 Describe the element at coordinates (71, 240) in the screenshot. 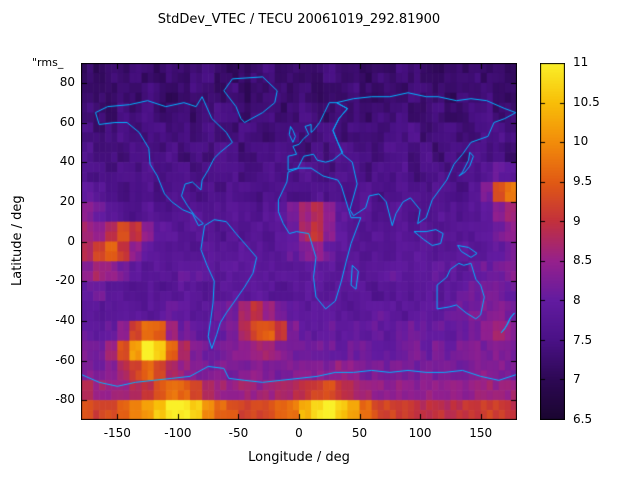

I see `y-tick-label: 0` at that location.